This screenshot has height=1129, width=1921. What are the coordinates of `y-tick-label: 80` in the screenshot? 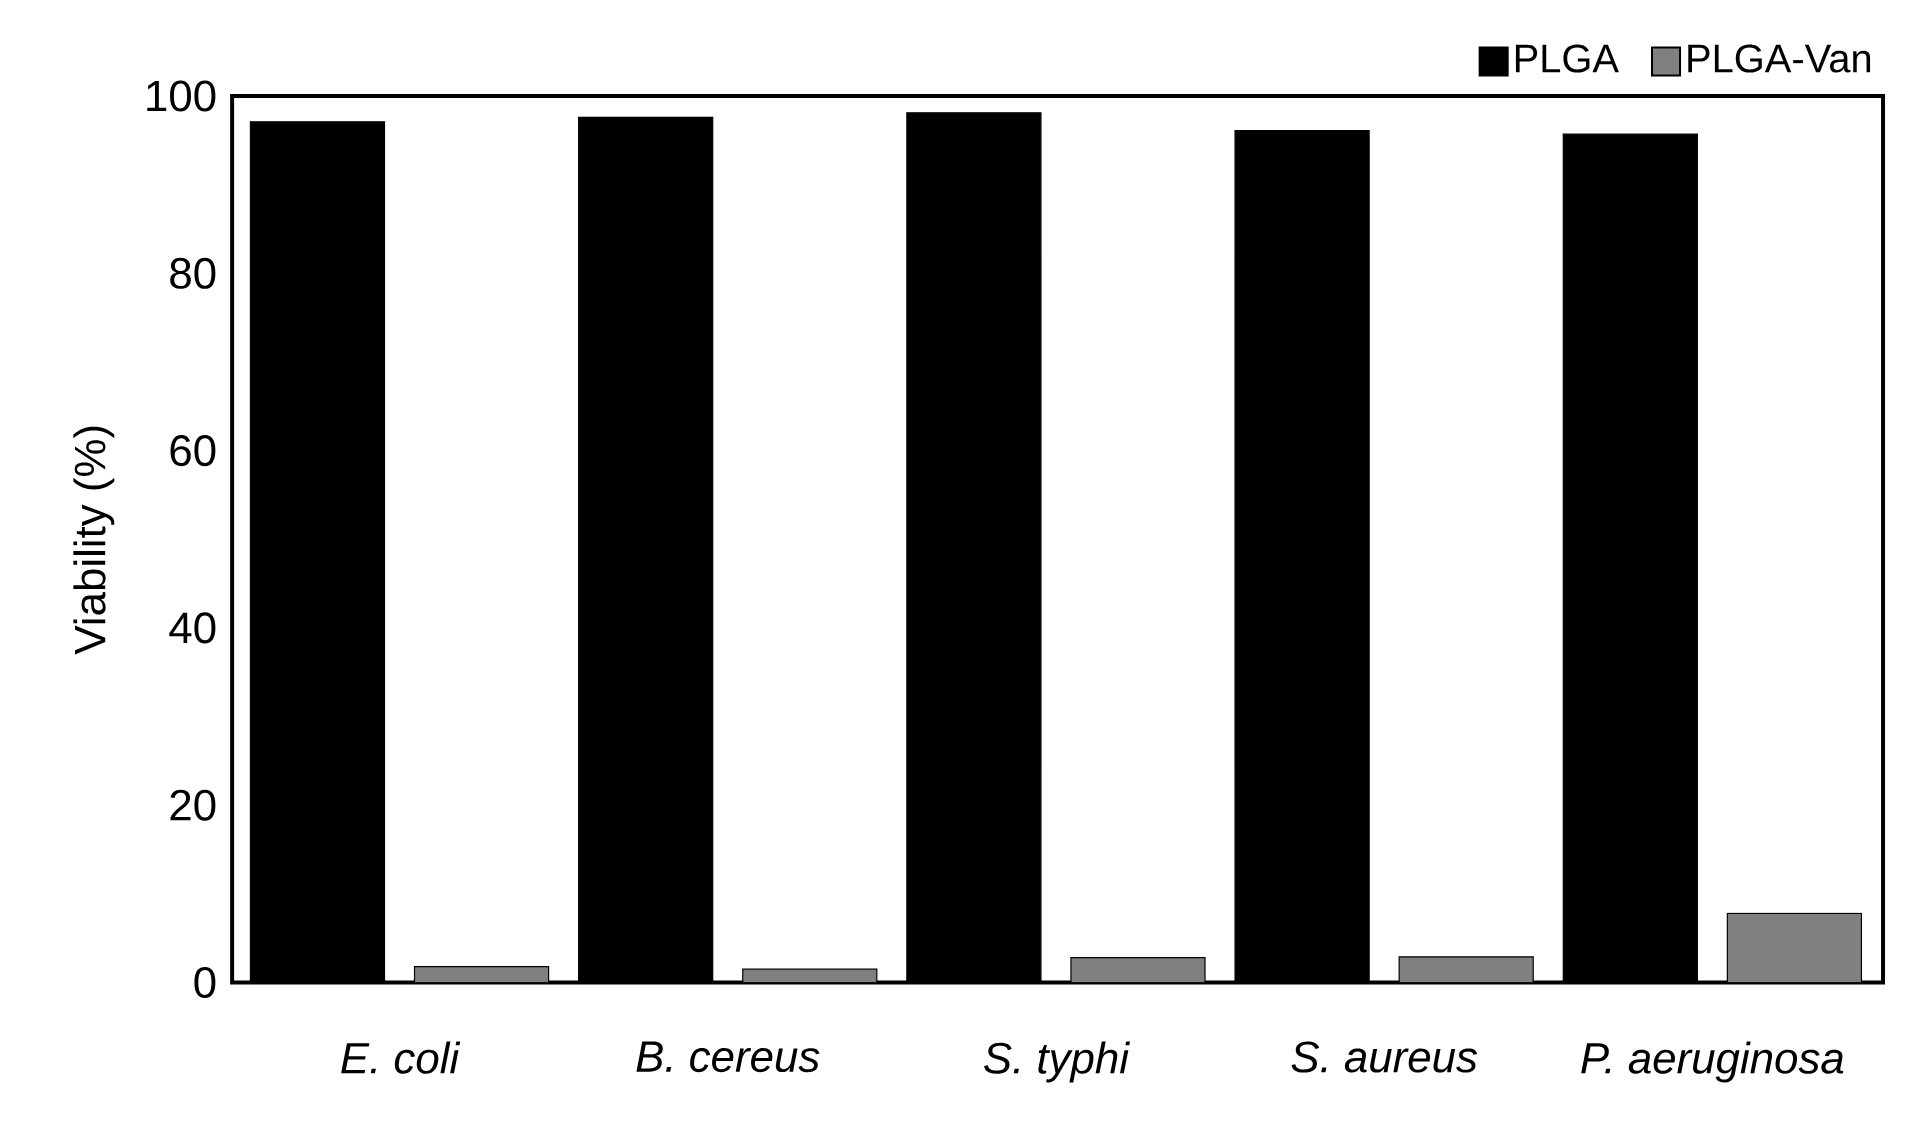 It's located at (193, 273).